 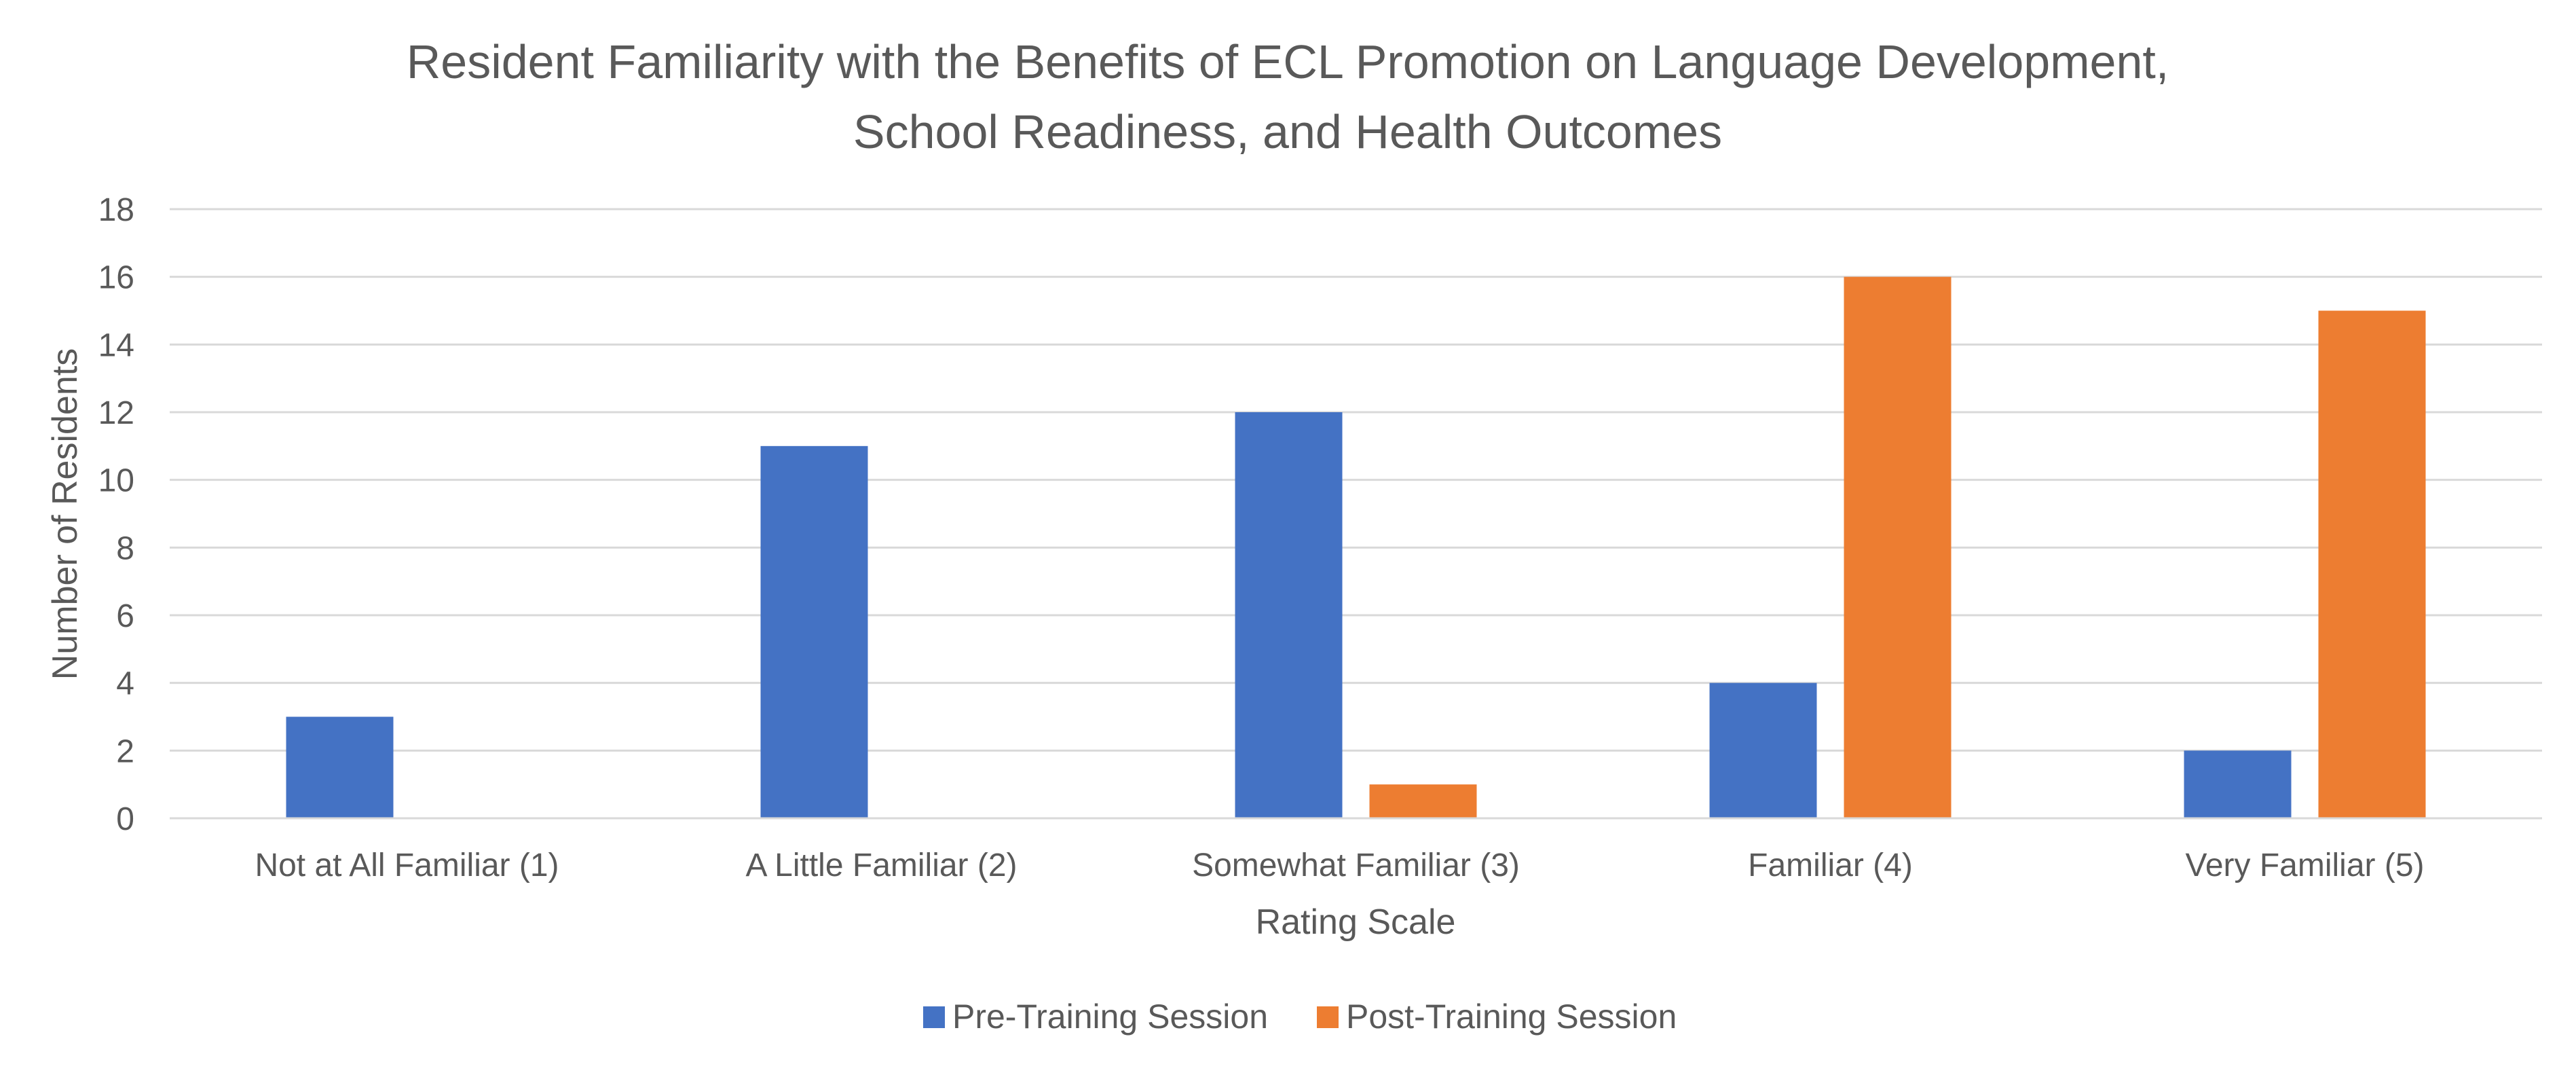 I want to click on y-tick-labels: 0 2 4 6 8 10 12 14 16 18, so click(x=116, y=514).